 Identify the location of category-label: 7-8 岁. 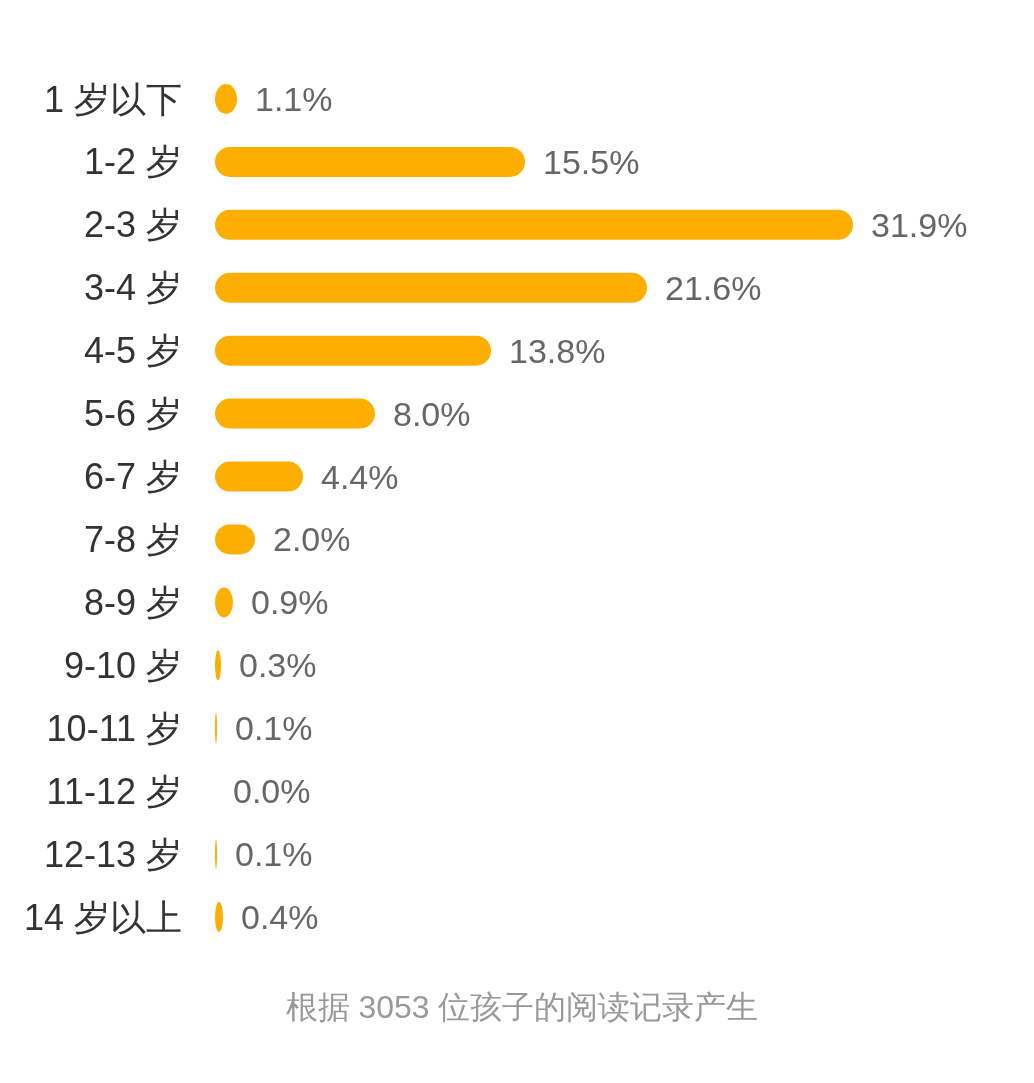
(132, 539).